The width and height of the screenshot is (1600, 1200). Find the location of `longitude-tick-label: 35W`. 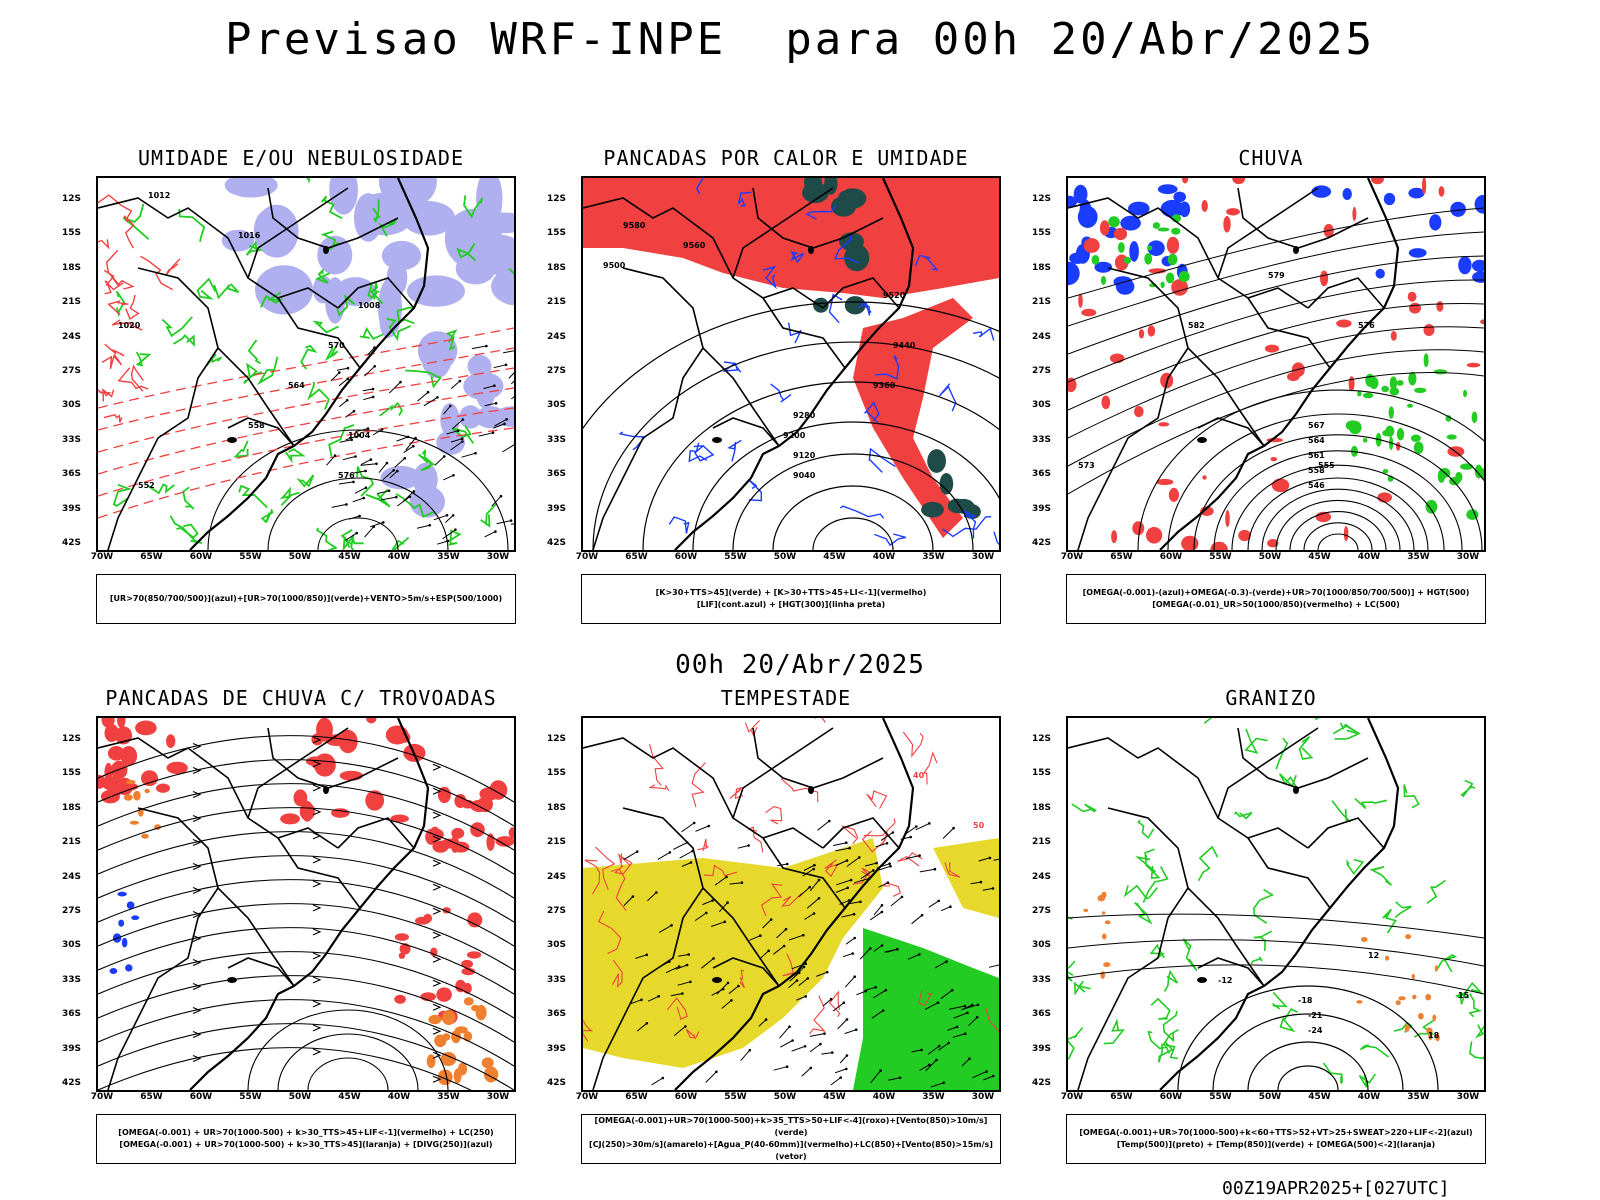

longitude-tick-label: 35W is located at coordinates (1418, 1097).